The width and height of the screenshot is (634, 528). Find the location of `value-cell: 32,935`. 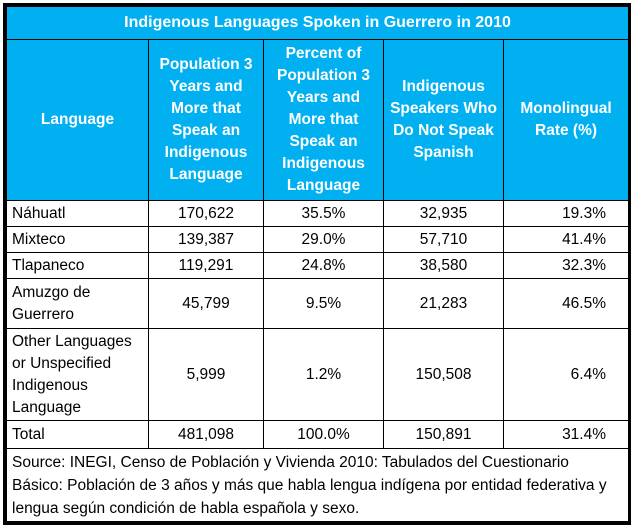

value-cell: 32,935 is located at coordinates (443, 214).